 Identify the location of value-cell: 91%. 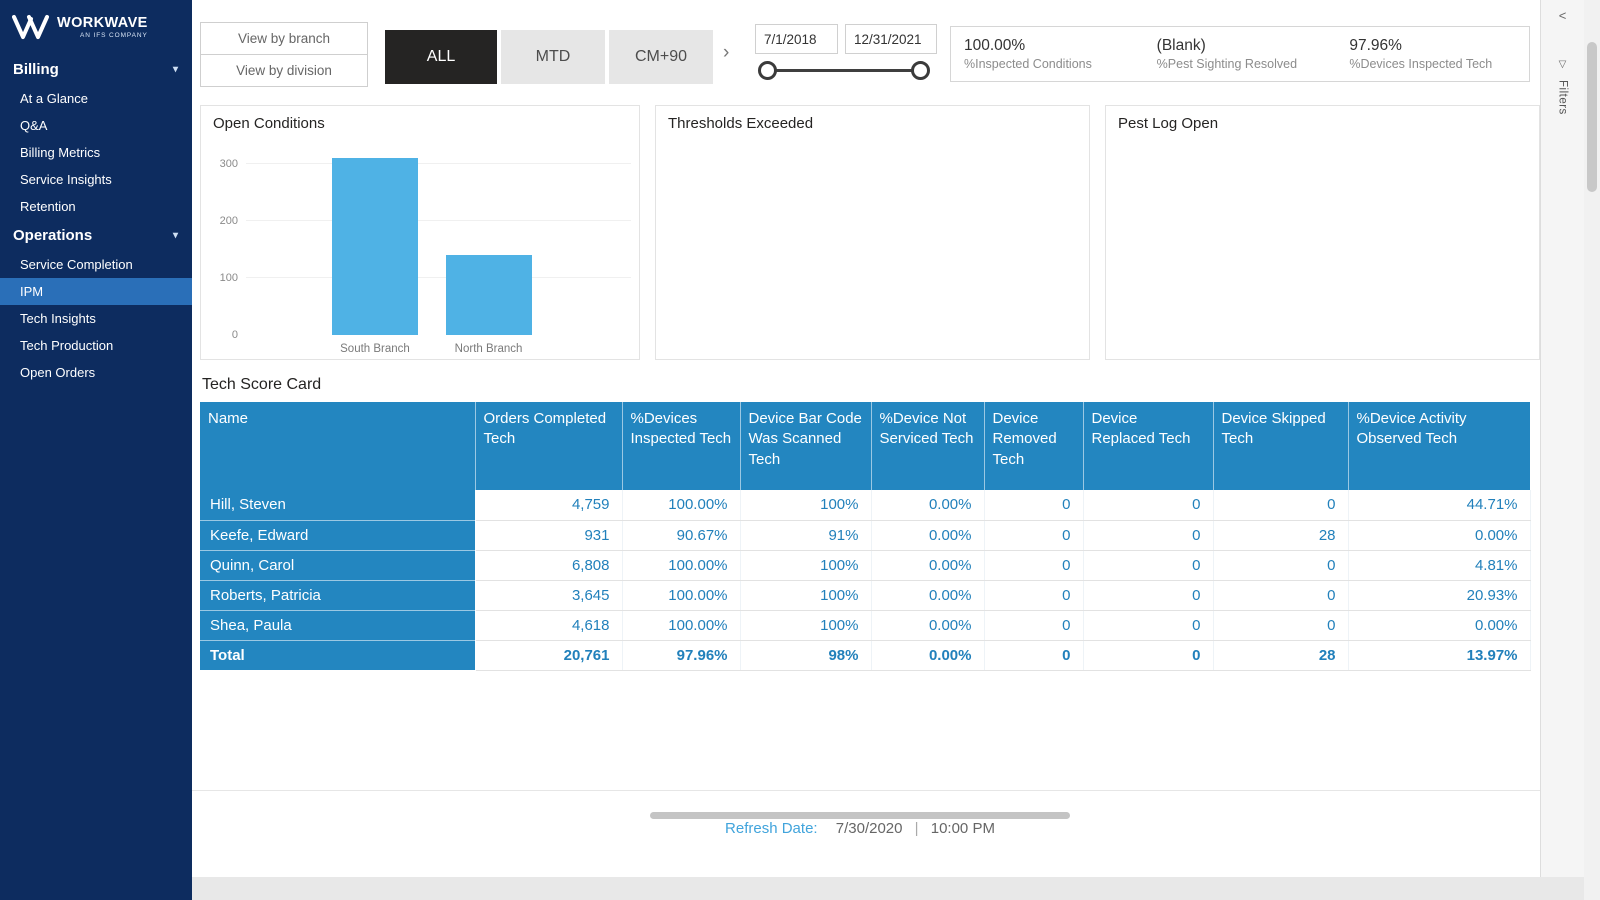
(806, 535).